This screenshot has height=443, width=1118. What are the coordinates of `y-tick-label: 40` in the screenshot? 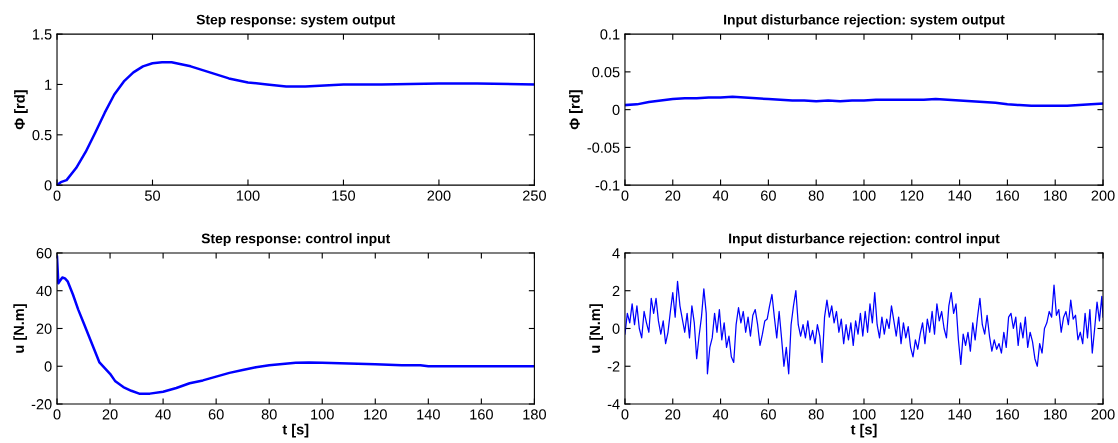 It's located at (44, 291).